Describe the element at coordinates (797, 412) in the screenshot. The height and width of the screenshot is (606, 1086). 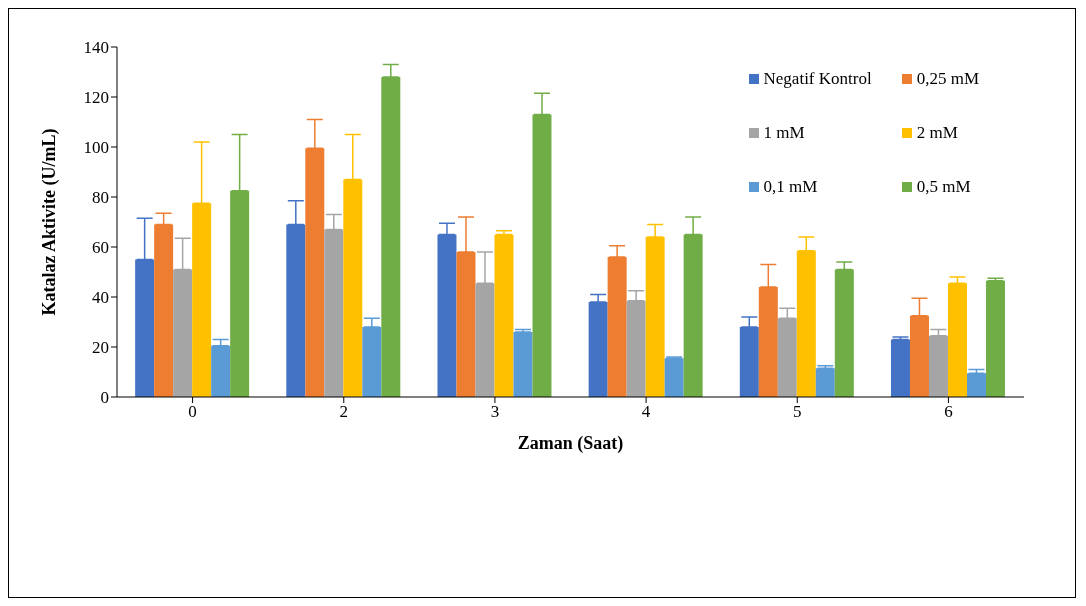
I see `x-tick-label: 5` at that location.